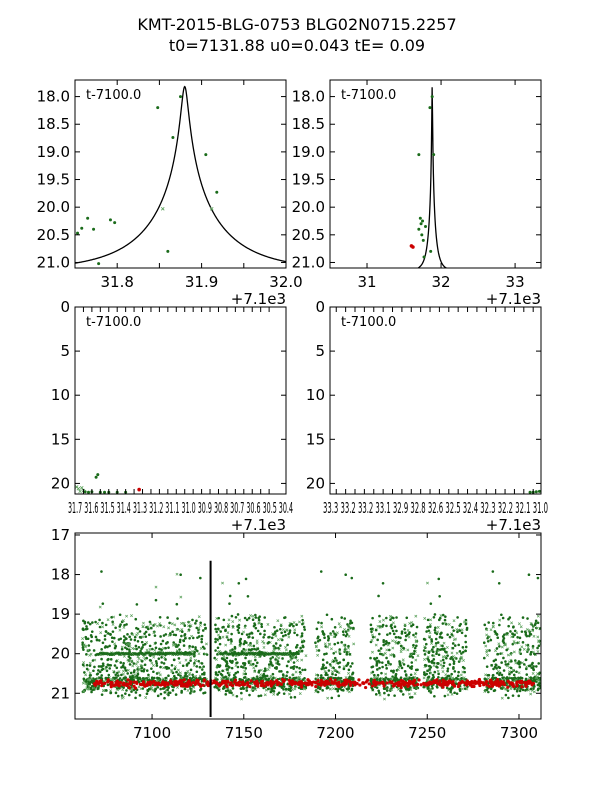  What do you see at coordinates (180, 175) in the screenshot?
I see `plot-area` at bounding box center [180, 175].